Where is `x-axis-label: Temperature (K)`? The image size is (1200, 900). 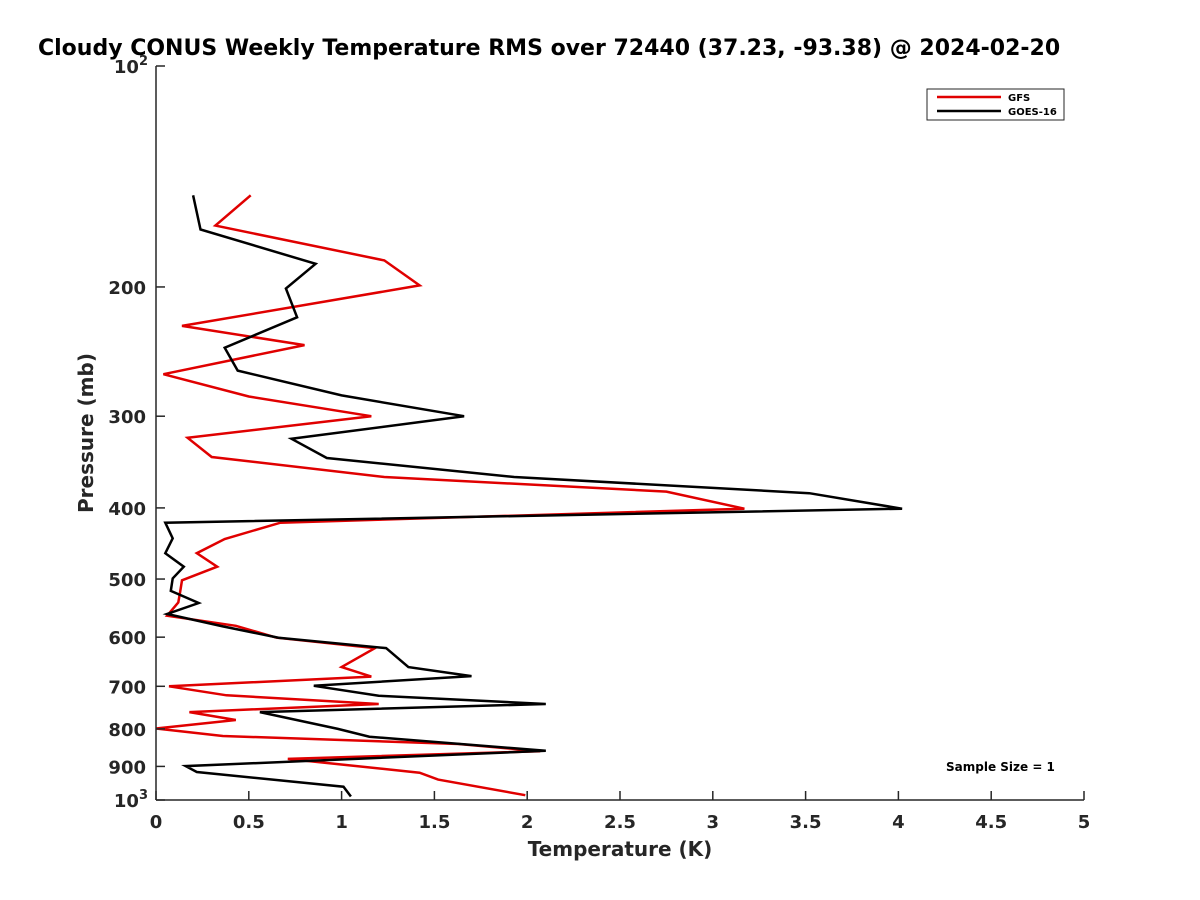
x-axis-label: Temperature (K) is located at coordinates (620, 849).